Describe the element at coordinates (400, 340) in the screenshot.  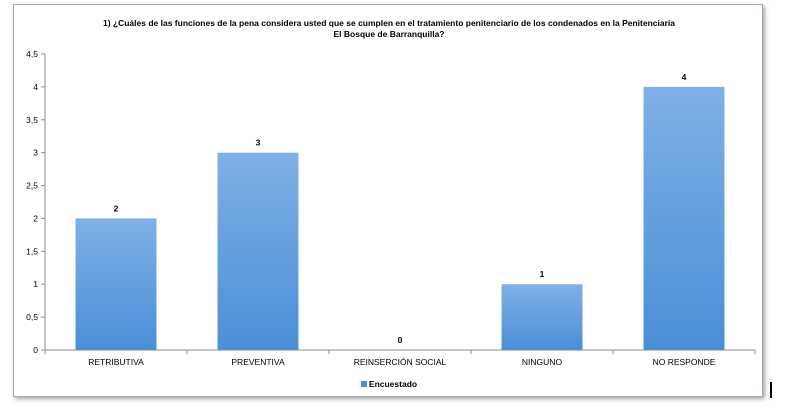
I see `data-label: 0` at that location.